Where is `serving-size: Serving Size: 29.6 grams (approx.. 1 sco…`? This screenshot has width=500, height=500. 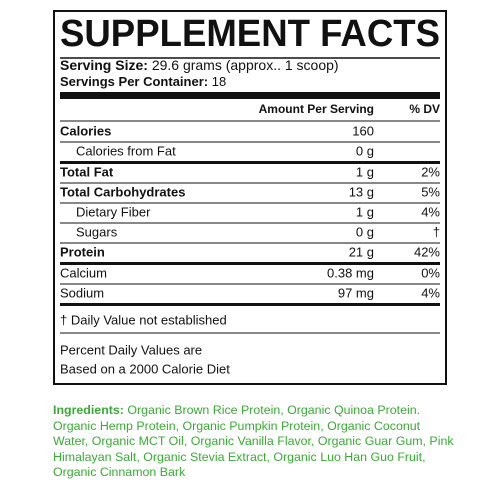
serving-size: Serving Size: 29.6 grams (approx.. 1 sco… is located at coordinates (199, 65).